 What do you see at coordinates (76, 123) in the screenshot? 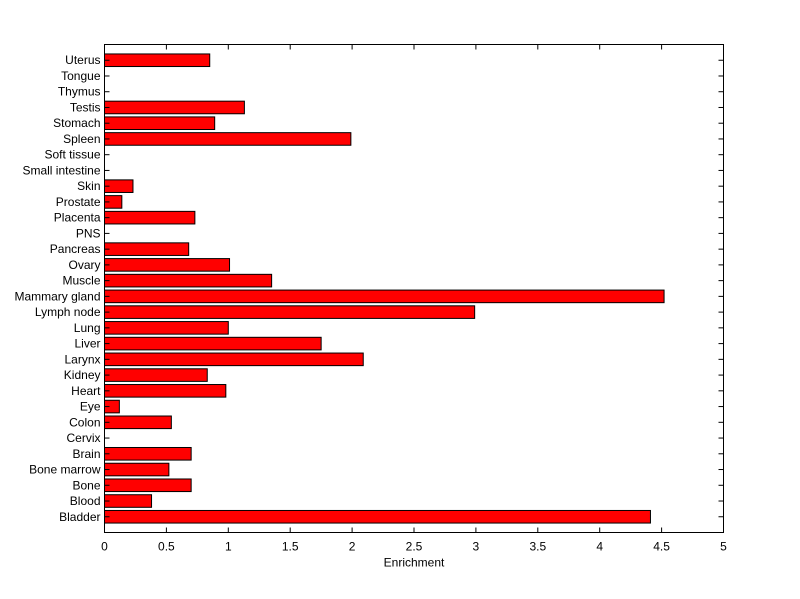
I see `y-tick-label-stomach: Stomach` at bounding box center [76, 123].